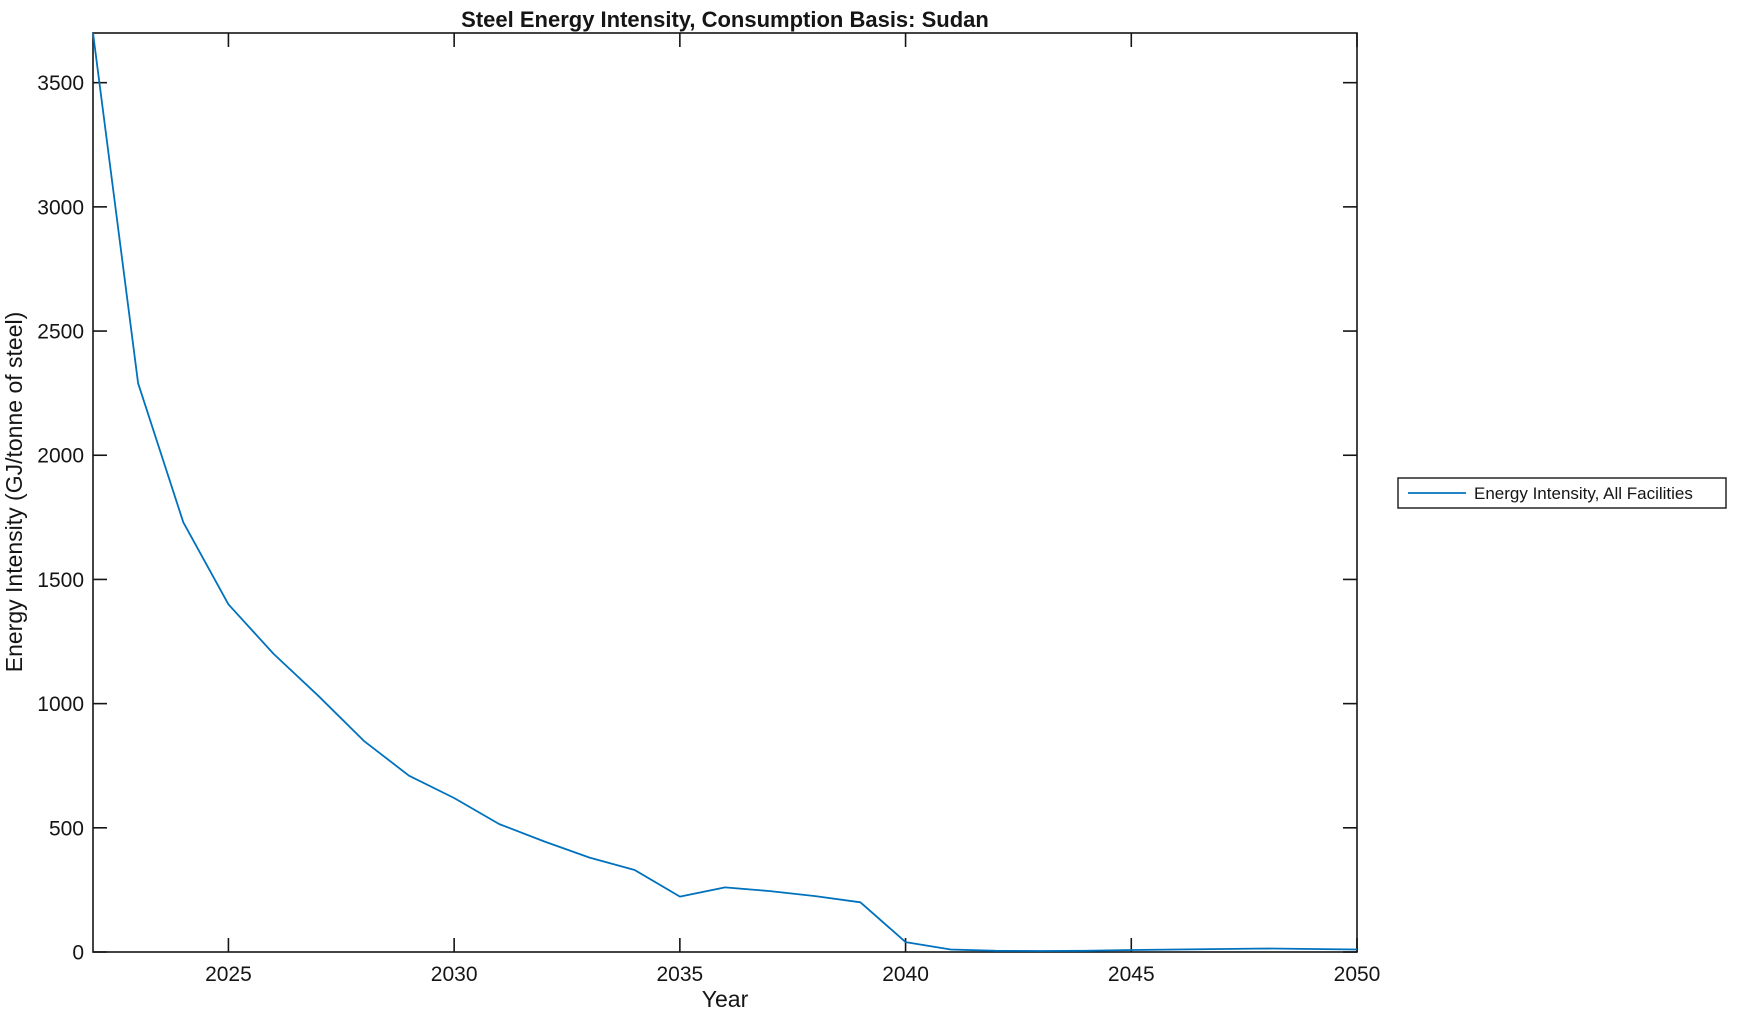 Image resolution: width=1737 pixels, height=1021 pixels. I want to click on x-tick-label: 2025, so click(228, 974).